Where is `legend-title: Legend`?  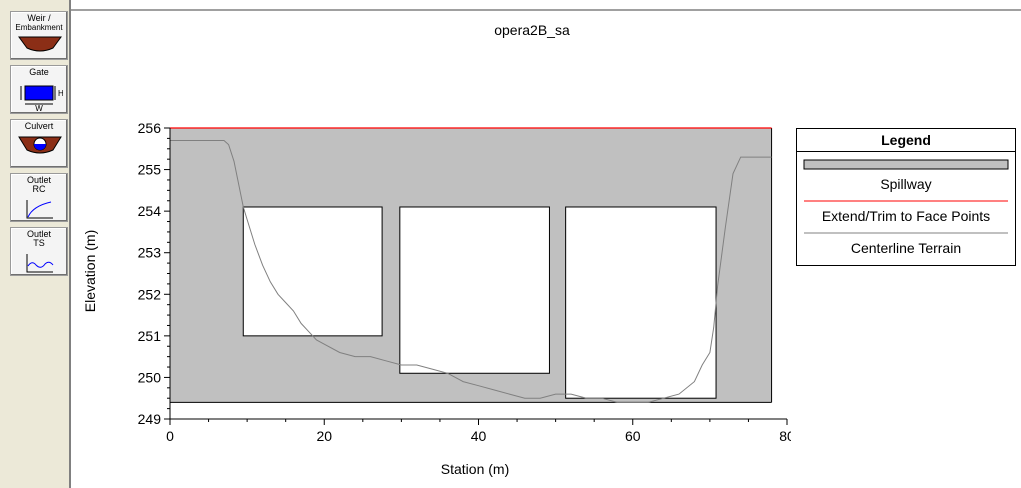
legend-title: Legend is located at coordinates (906, 140).